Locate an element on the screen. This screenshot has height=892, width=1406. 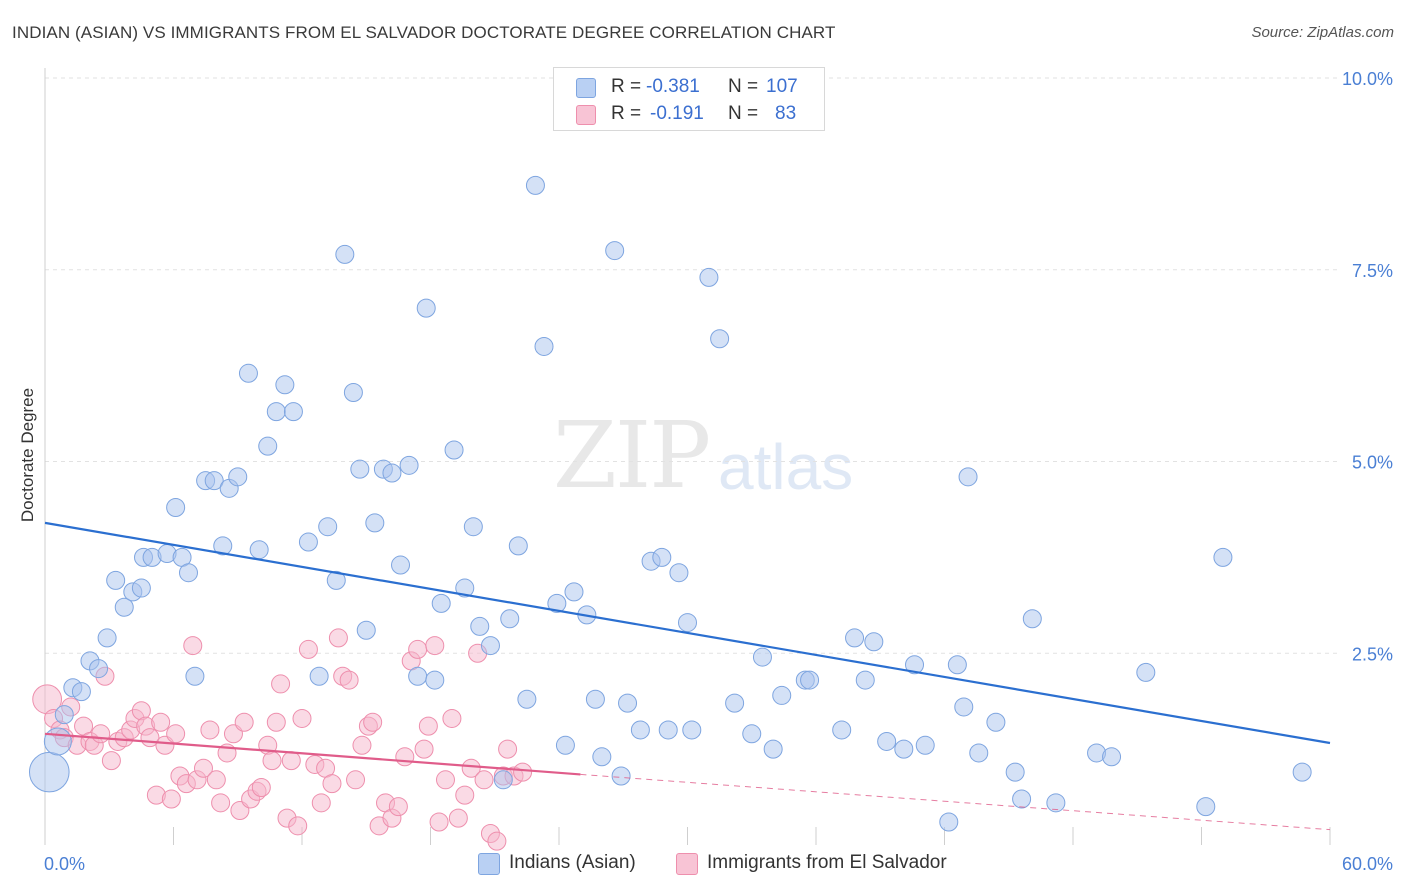
source-credit: Source: ZipAtlas.com is located at coordinates (1322, 32).